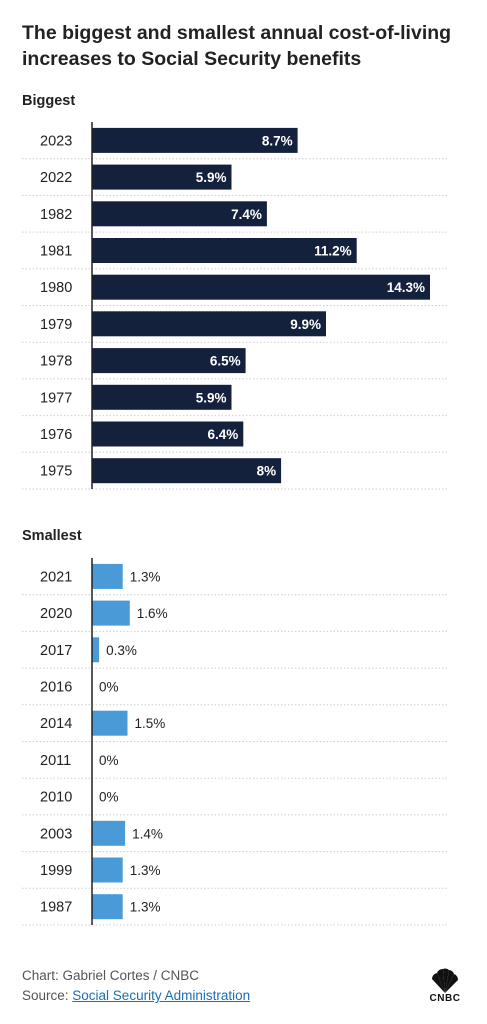  I want to click on source-line: Source: Social Security Administration, so click(136, 995).